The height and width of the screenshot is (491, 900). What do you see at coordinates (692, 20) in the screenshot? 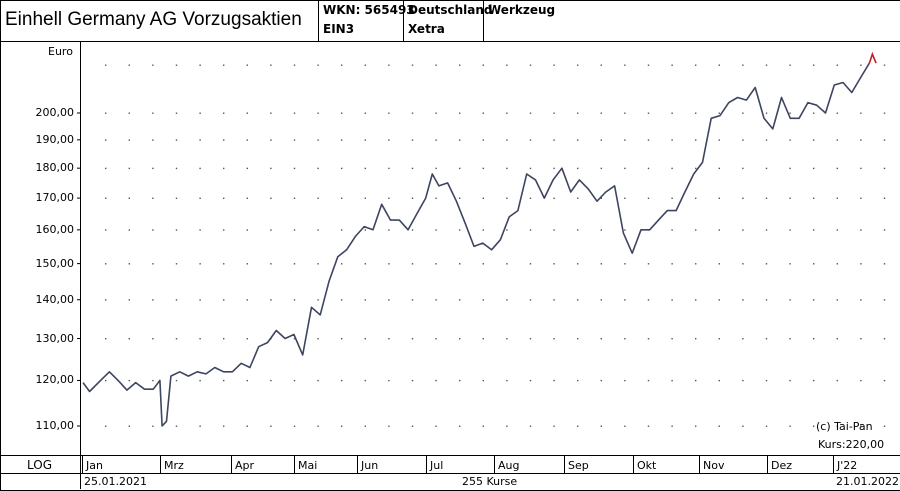
I see `header-sector-cell: Werkzeug` at bounding box center [692, 20].